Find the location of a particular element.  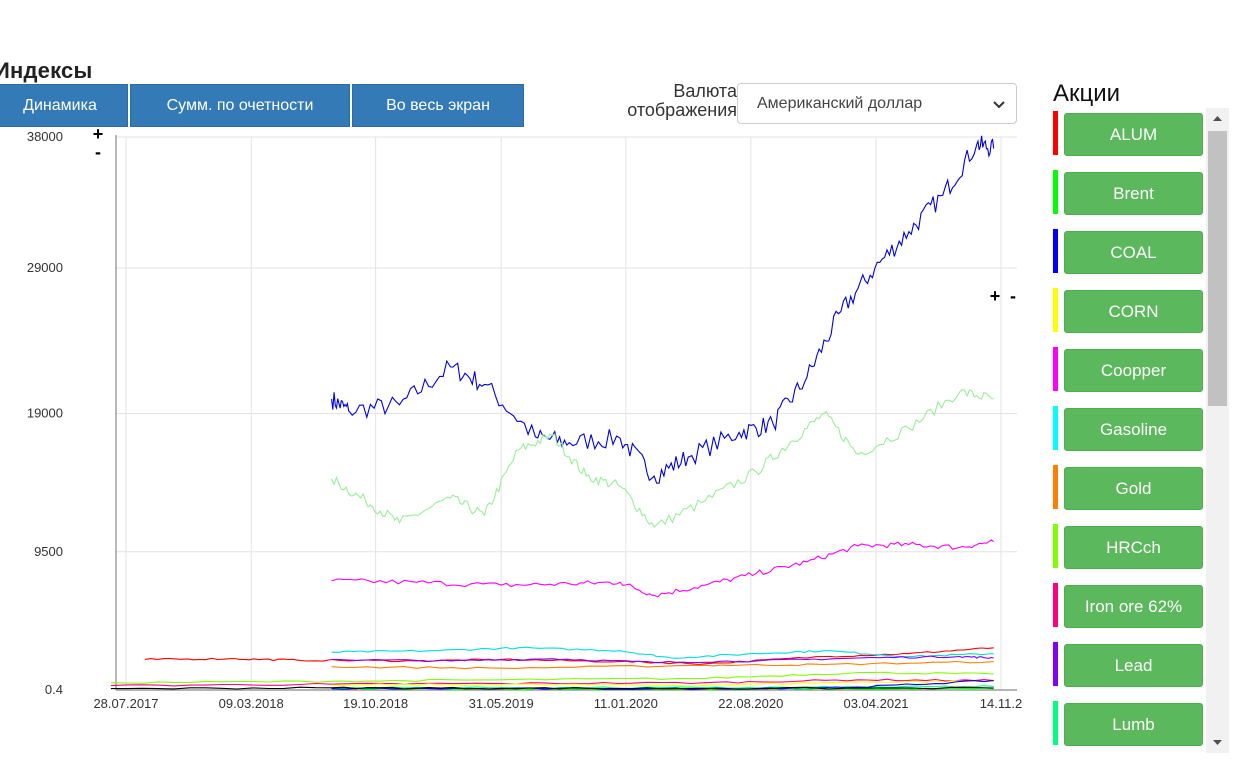

stock-item: Brent is located at coordinates (1126, 191).